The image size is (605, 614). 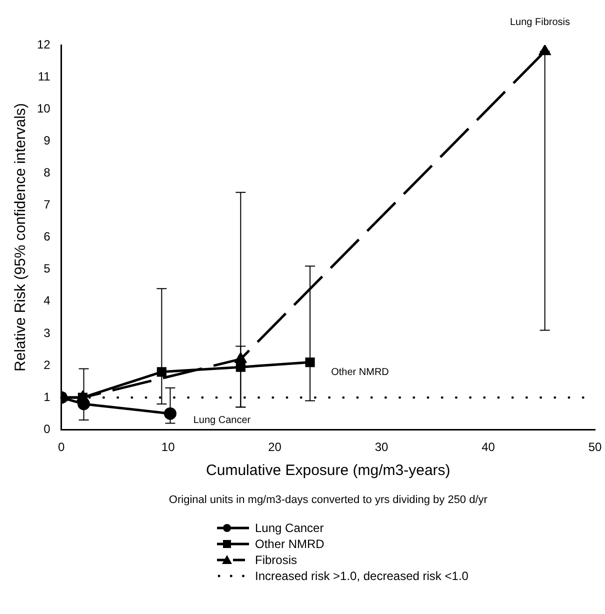 What do you see at coordinates (47, 173) in the screenshot?
I see `y-tick-label: 8` at bounding box center [47, 173].